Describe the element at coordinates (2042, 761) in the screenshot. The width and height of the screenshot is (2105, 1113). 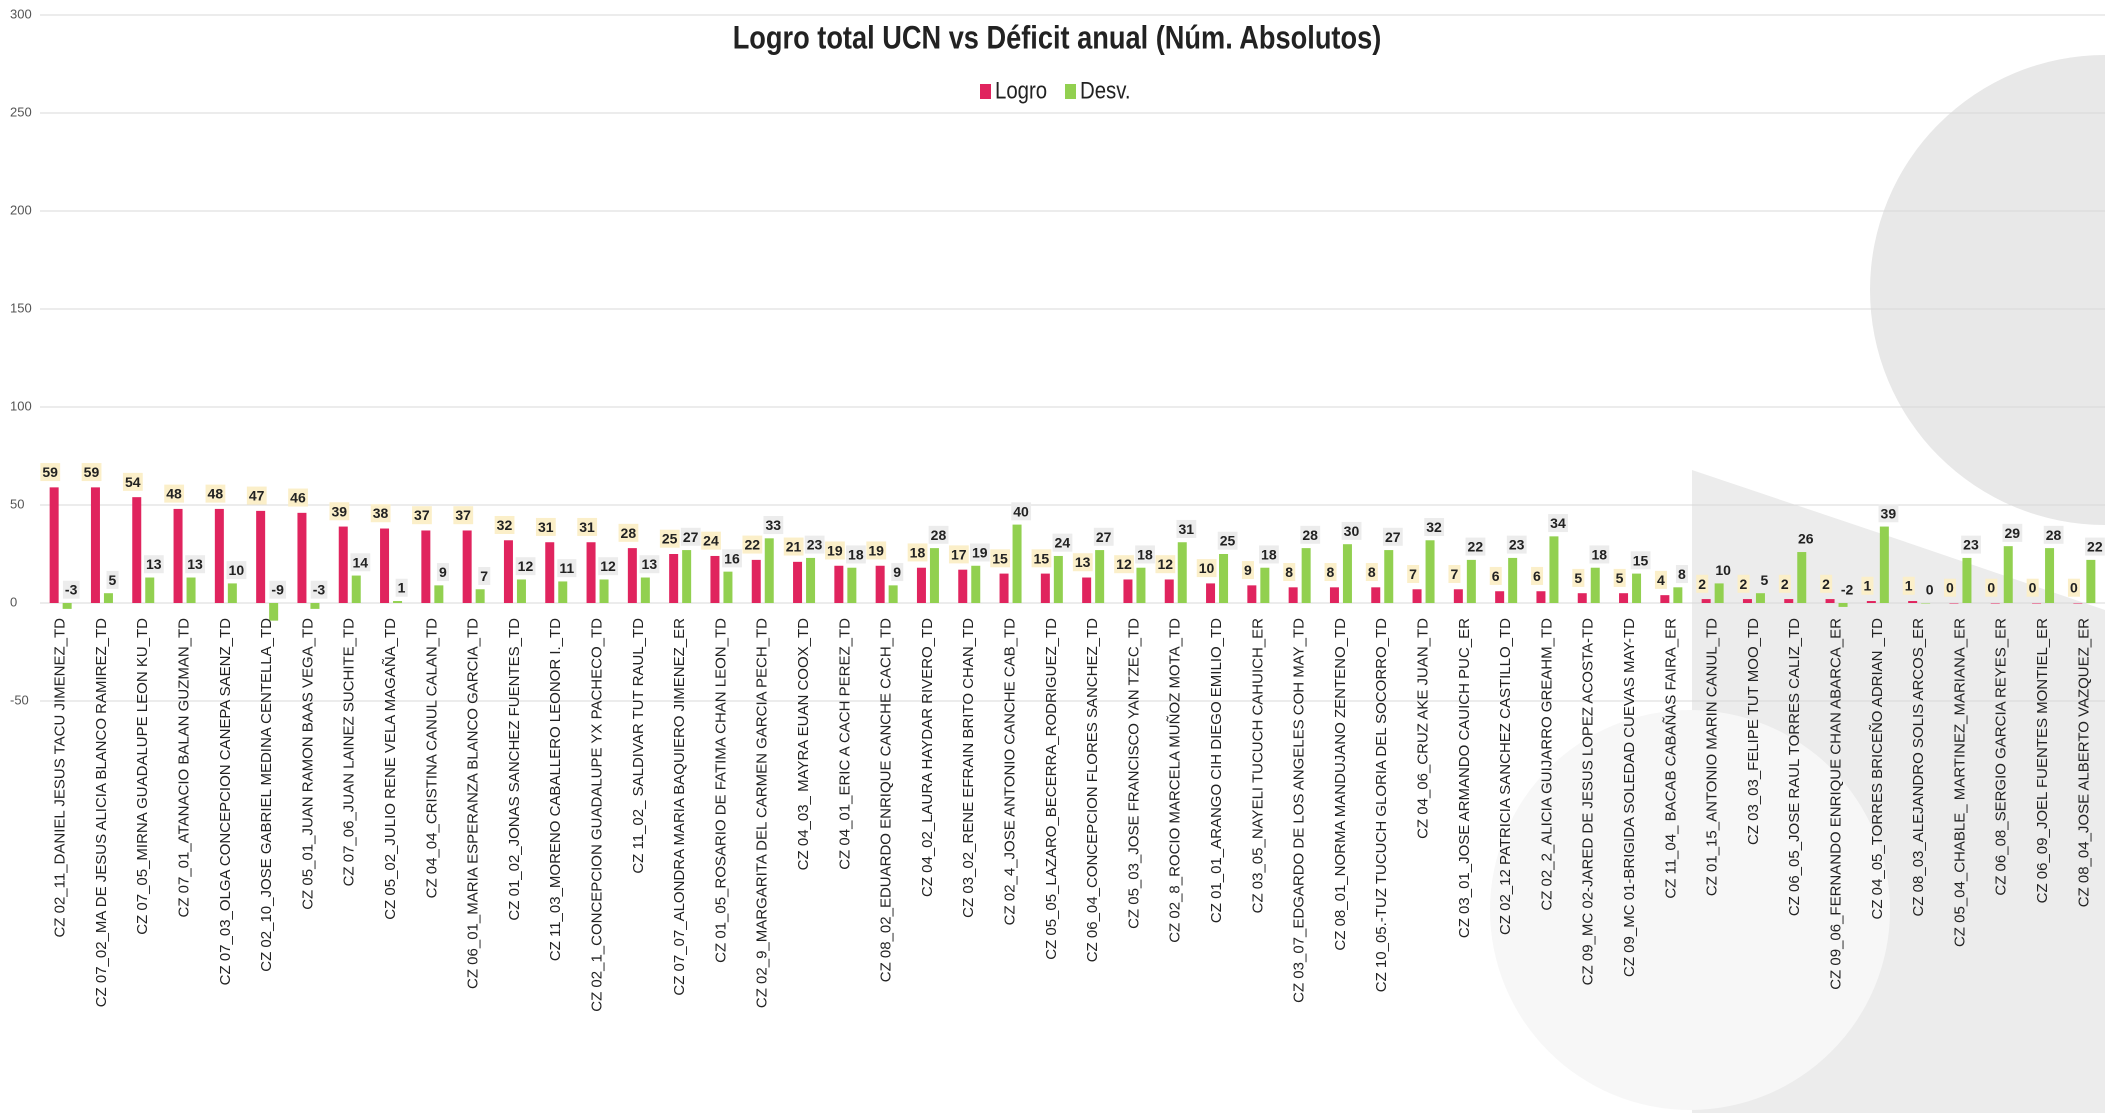
I see `x-tick-label: CZ 06_09_JOEL FUENTES MONTIEL_ER` at that location.